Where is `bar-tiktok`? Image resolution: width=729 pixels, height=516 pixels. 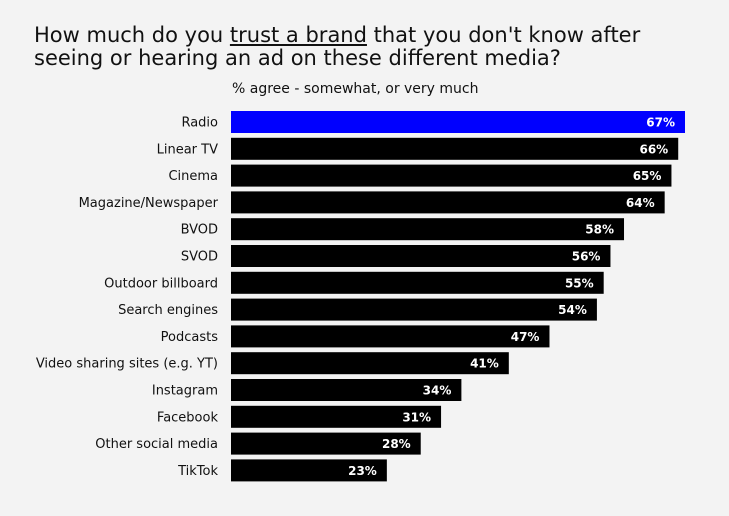 bar-tiktok is located at coordinates (309, 470).